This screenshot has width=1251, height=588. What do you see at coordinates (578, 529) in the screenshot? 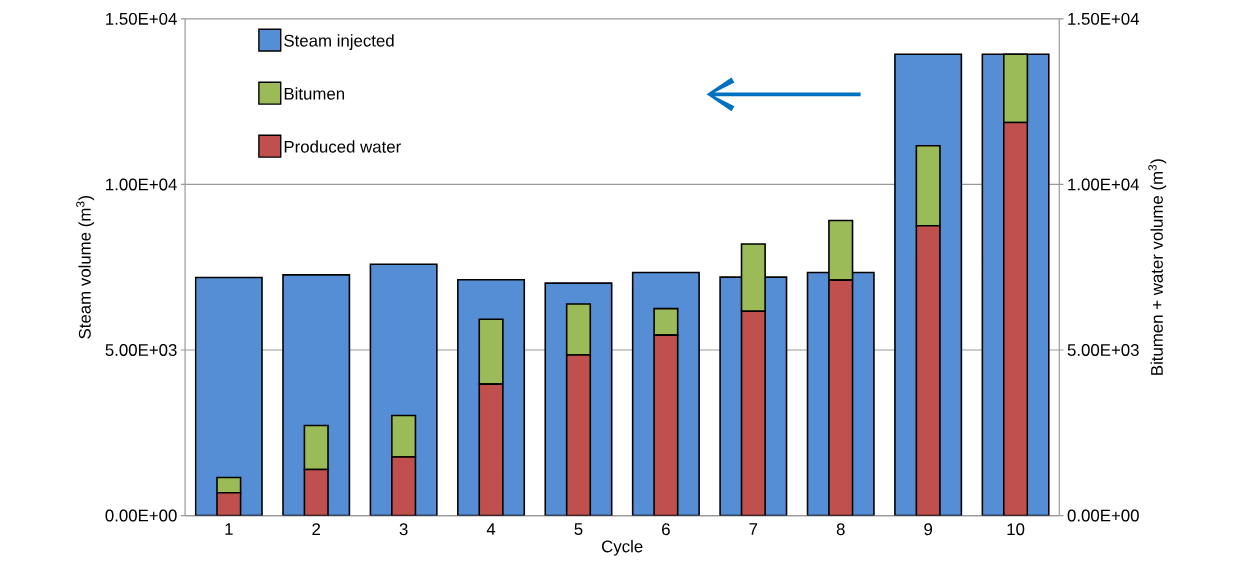
I see `x-tick-label: 5` at bounding box center [578, 529].